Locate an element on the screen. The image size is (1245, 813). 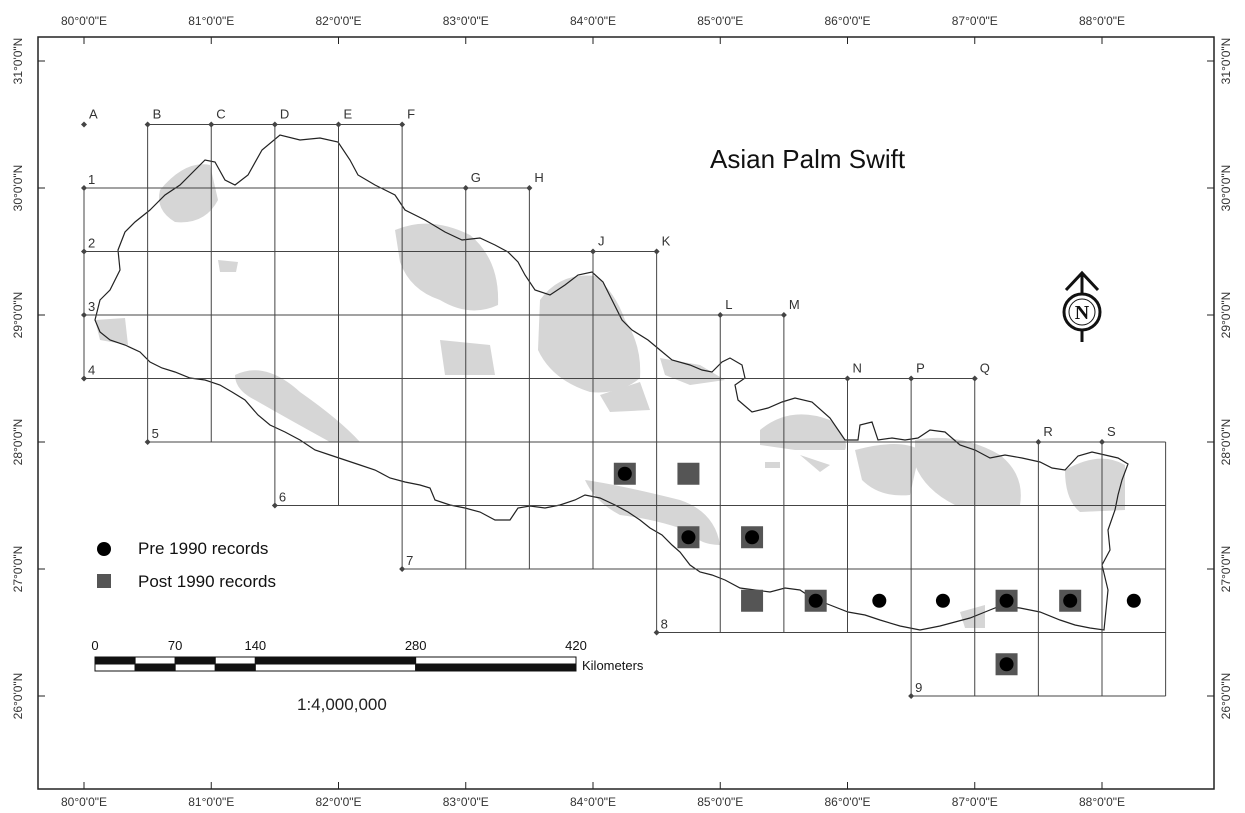
grid-row-label: 5 is located at coordinates (155, 433).